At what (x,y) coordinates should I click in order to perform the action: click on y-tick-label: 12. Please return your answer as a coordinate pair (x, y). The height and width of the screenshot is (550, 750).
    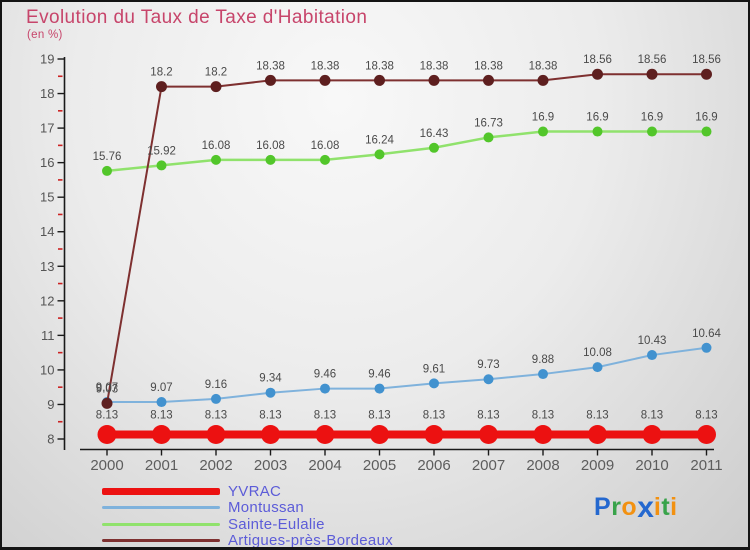
    Looking at the image, I should click on (47, 300).